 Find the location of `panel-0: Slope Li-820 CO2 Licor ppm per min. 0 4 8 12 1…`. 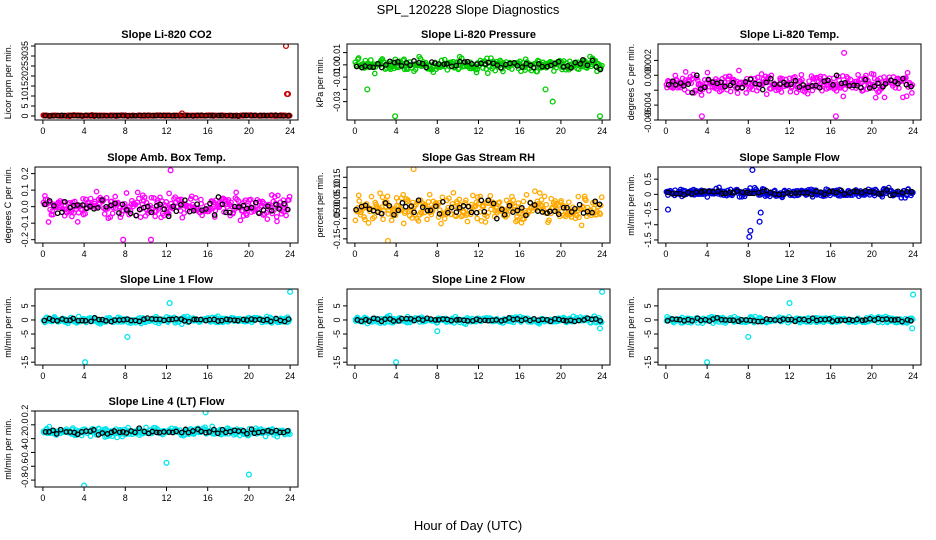

panel-0: Slope Li-820 CO2 Licor ppm per min. 0 4 8 12 1… is located at coordinates (151, 82).